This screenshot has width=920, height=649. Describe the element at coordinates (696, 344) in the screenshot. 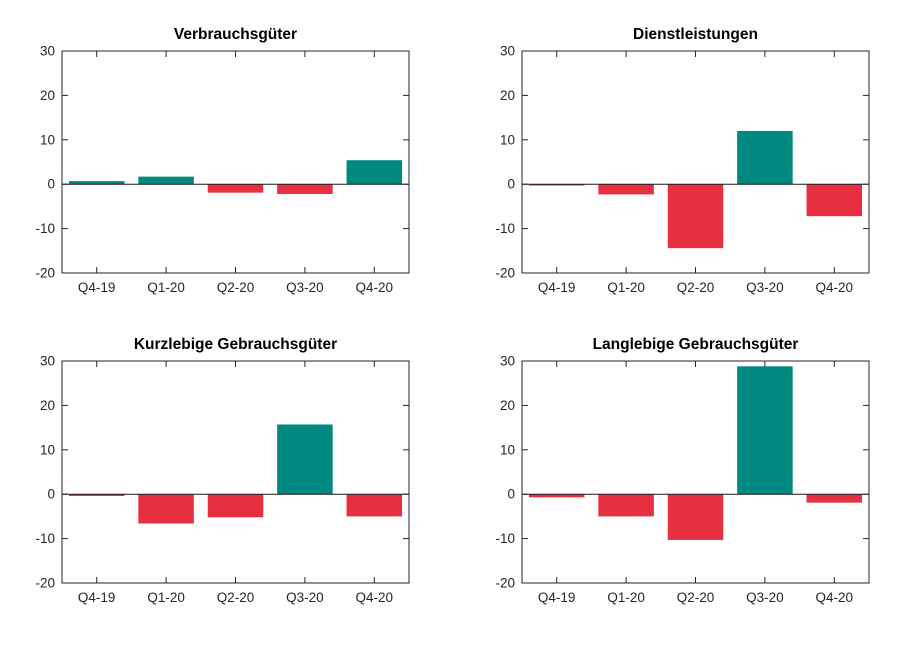

I see `chart-title: Langlebige Gebrauchsgüter` at that location.